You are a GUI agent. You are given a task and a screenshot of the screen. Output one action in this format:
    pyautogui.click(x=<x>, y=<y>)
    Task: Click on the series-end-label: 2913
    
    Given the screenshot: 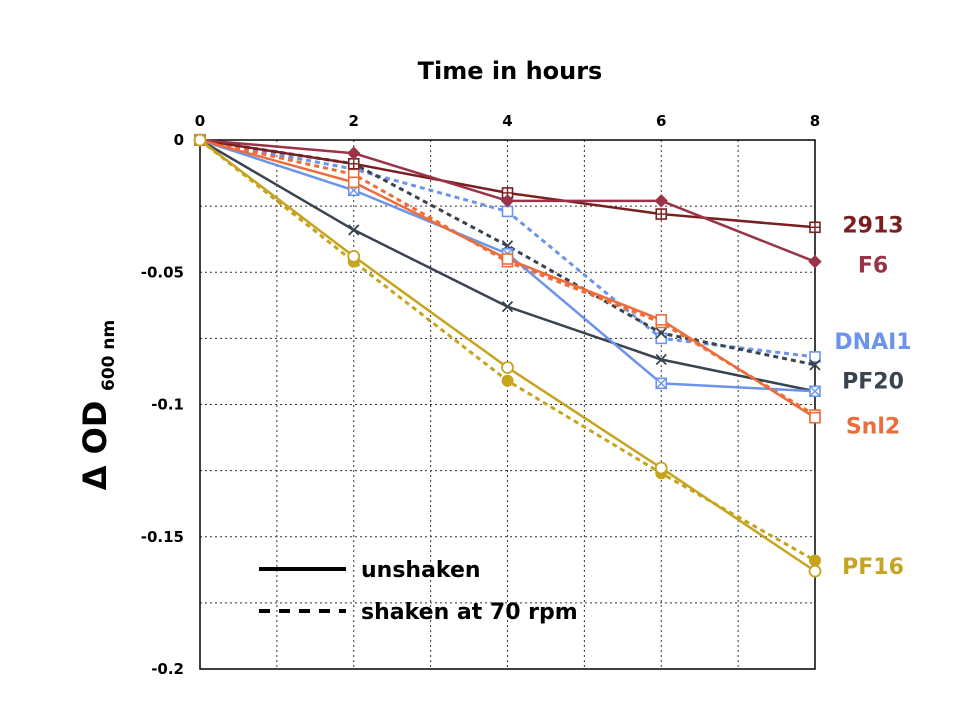 What is the action you would take?
    pyautogui.click(x=872, y=226)
    